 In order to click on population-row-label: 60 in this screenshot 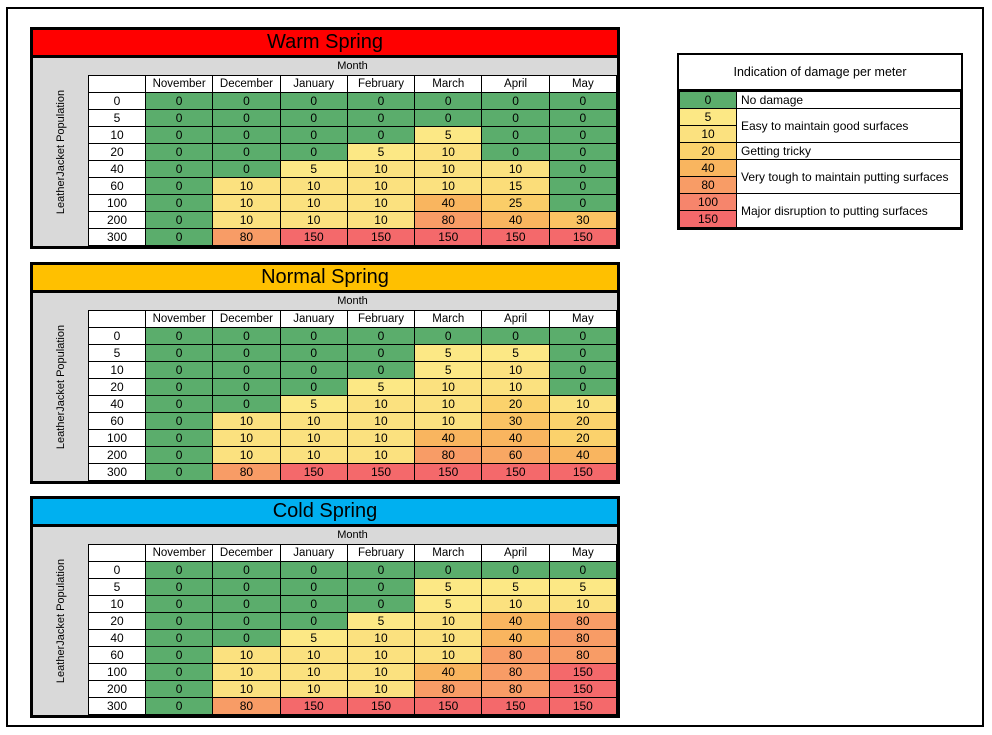, I will do `click(117, 421)`.